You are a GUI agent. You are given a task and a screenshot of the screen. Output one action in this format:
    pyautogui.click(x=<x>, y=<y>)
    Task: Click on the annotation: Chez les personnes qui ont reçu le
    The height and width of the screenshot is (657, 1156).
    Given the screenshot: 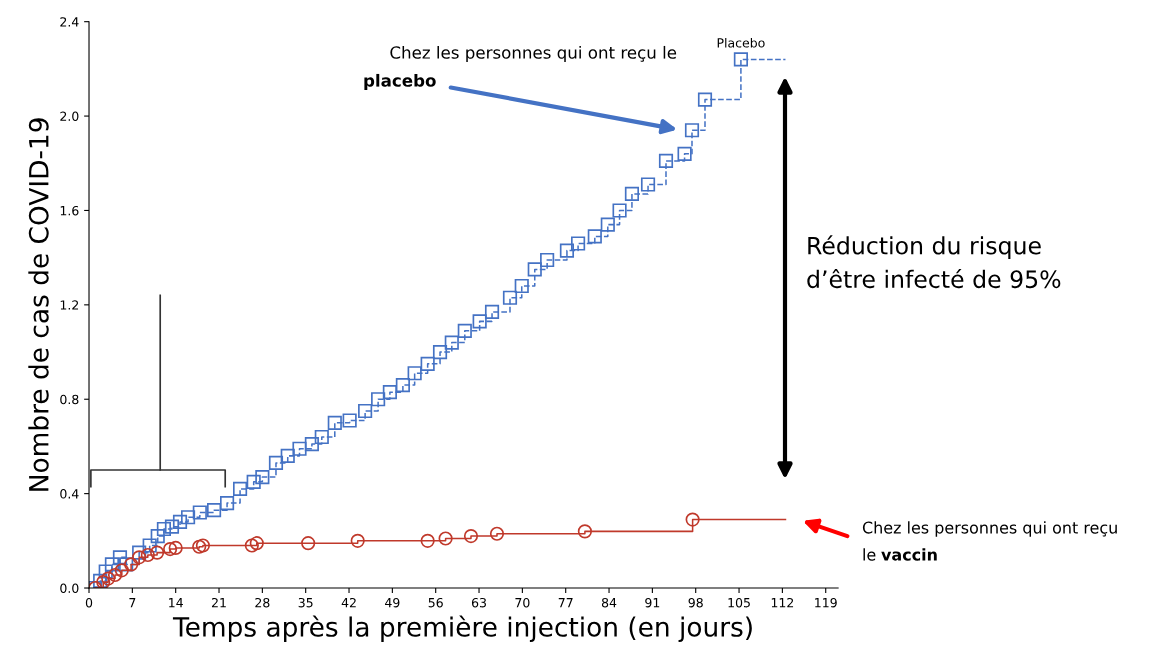 What is the action you would take?
    pyautogui.click(x=533, y=54)
    